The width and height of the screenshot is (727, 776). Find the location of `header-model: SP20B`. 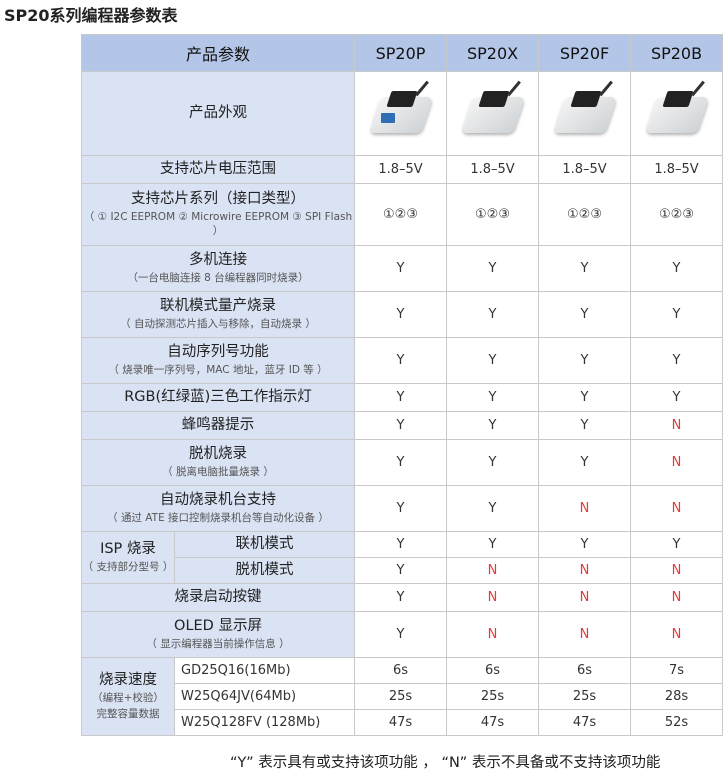

header-model: SP20B is located at coordinates (677, 53).